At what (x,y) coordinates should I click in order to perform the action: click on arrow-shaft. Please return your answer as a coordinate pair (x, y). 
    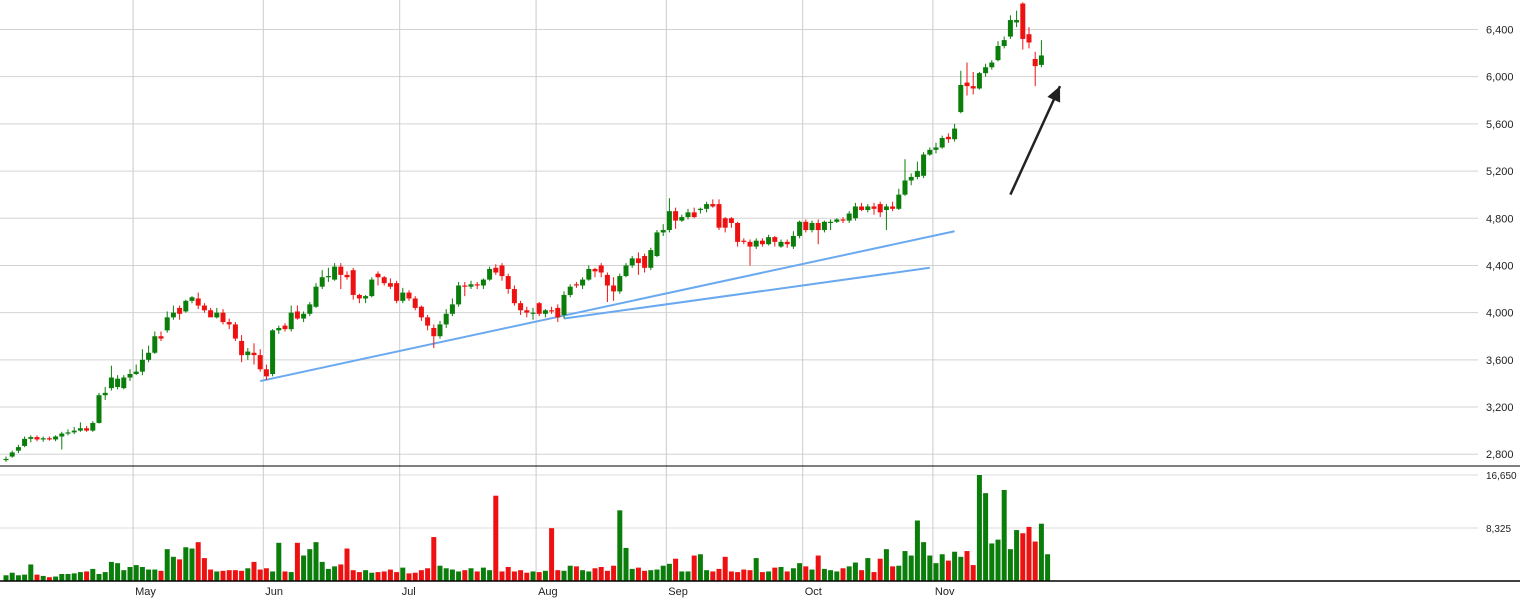
    Looking at the image, I should click on (1035, 140).